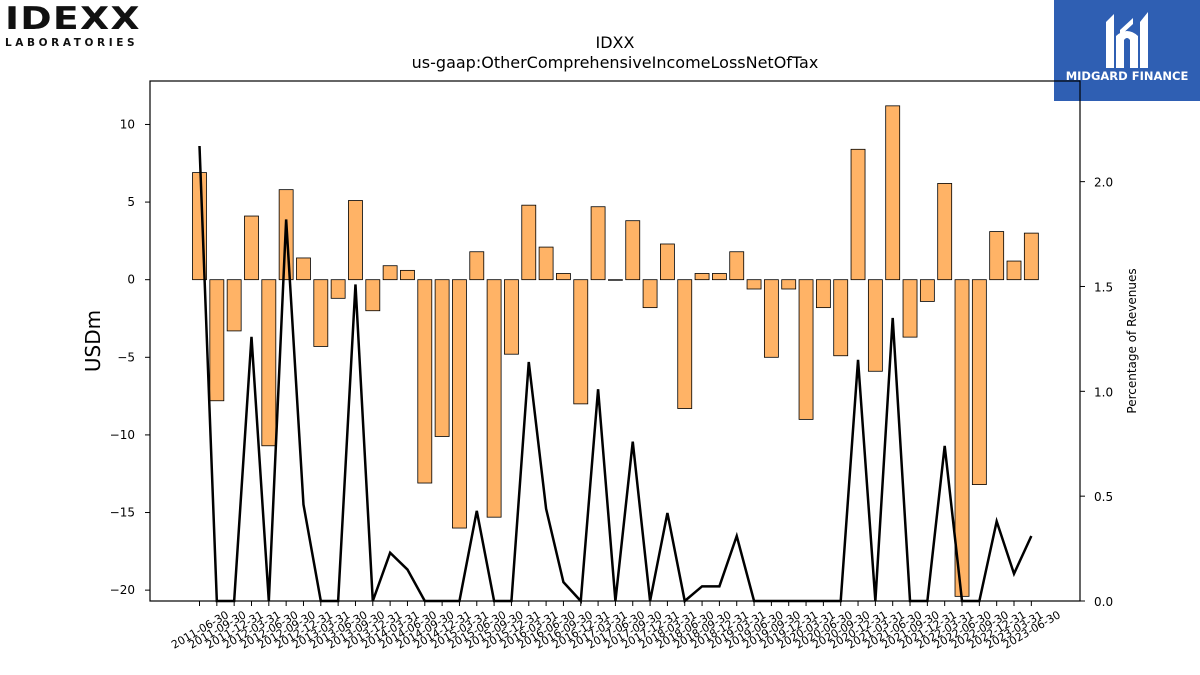  What do you see at coordinates (1103, 287) in the screenshot?
I see `y2-tick-label: 1.5` at bounding box center [1103, 287].